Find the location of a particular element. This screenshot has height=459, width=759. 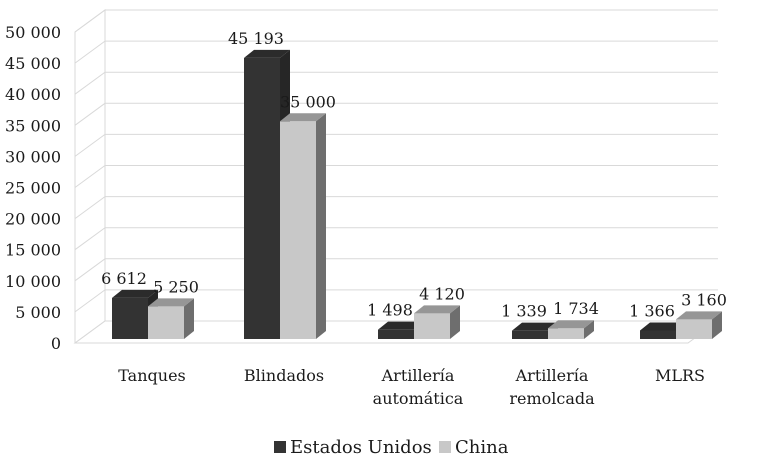

y-tick-label: 35 000 is located at coordinates (33, 125).